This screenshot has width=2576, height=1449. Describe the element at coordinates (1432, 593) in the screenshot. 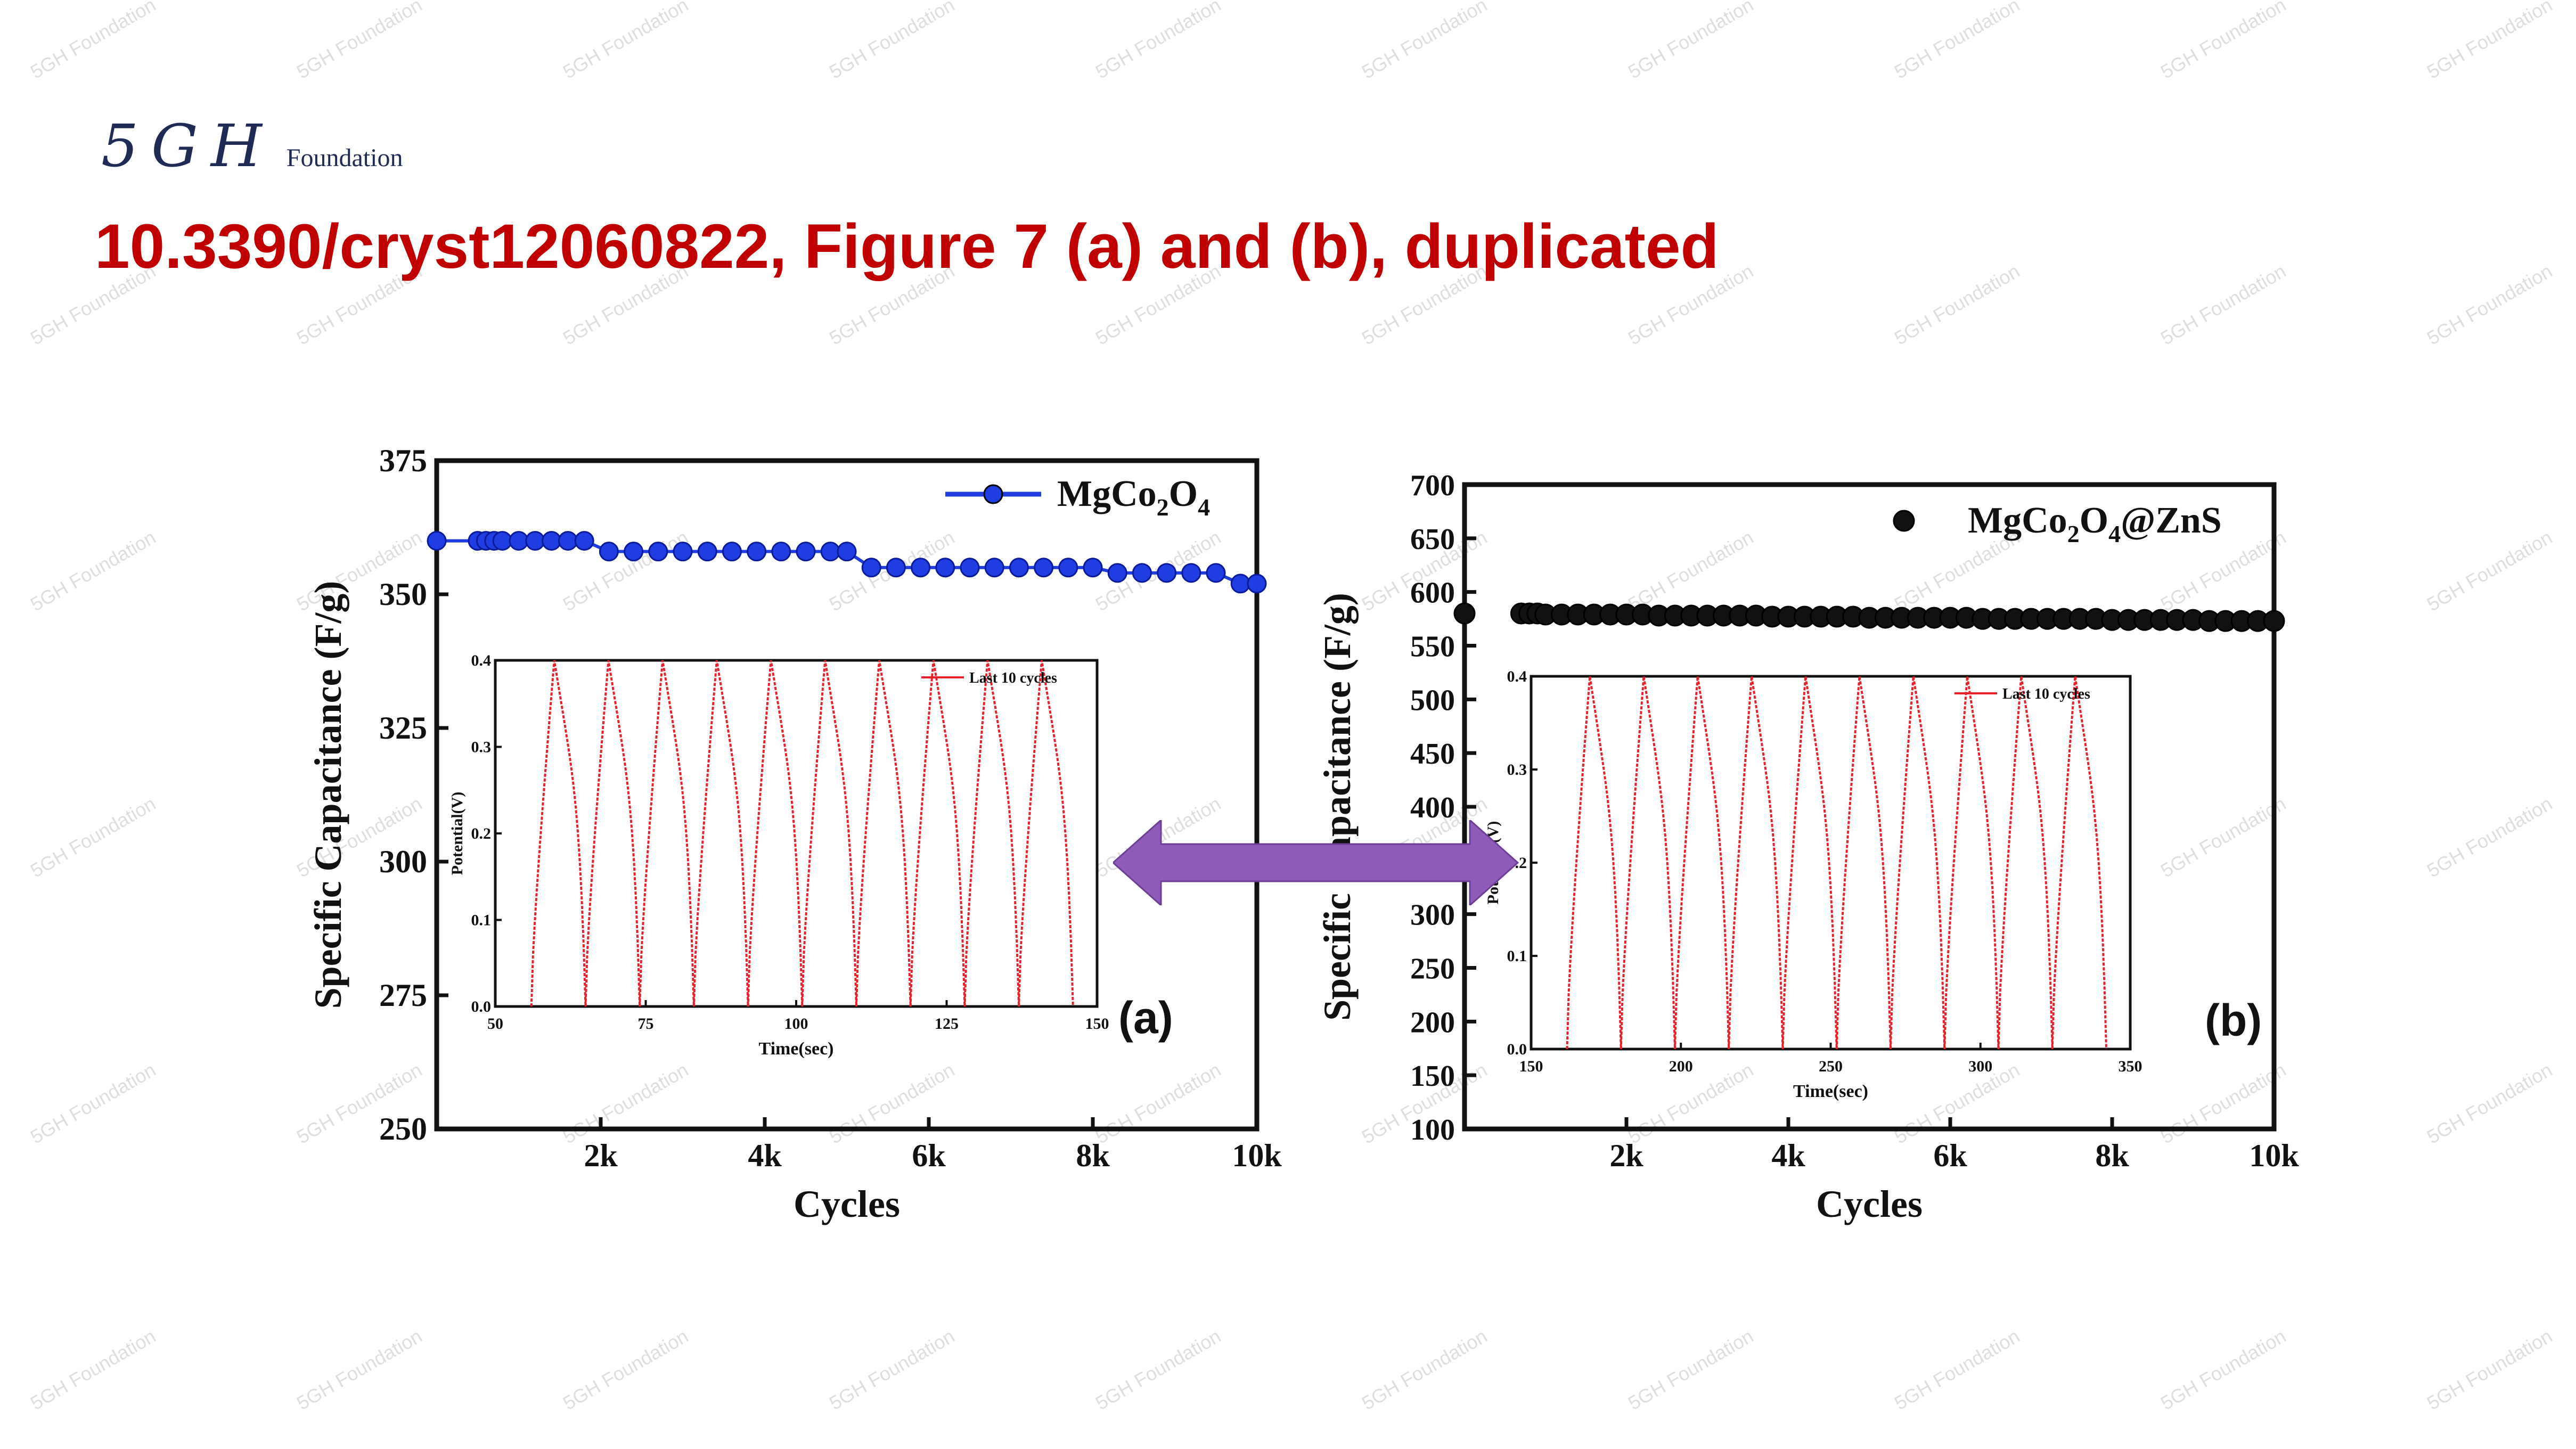

I see `y-tick-label: 600` at that location.